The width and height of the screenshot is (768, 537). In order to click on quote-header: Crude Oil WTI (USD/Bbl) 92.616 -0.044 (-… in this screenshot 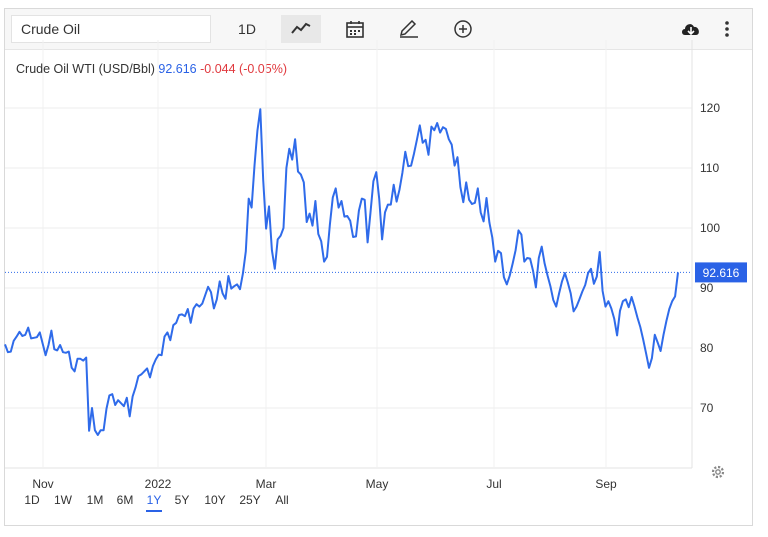, I will do `click(151, 69)`.